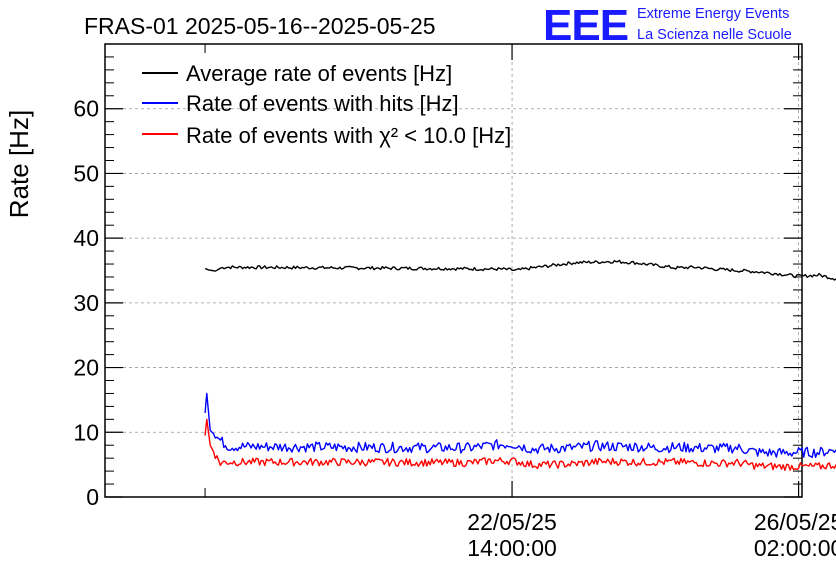  What do you see at coordinates (86, 109) in the screenshot?
I see `y-tick-label: 60` at bounding box center [86, 109].